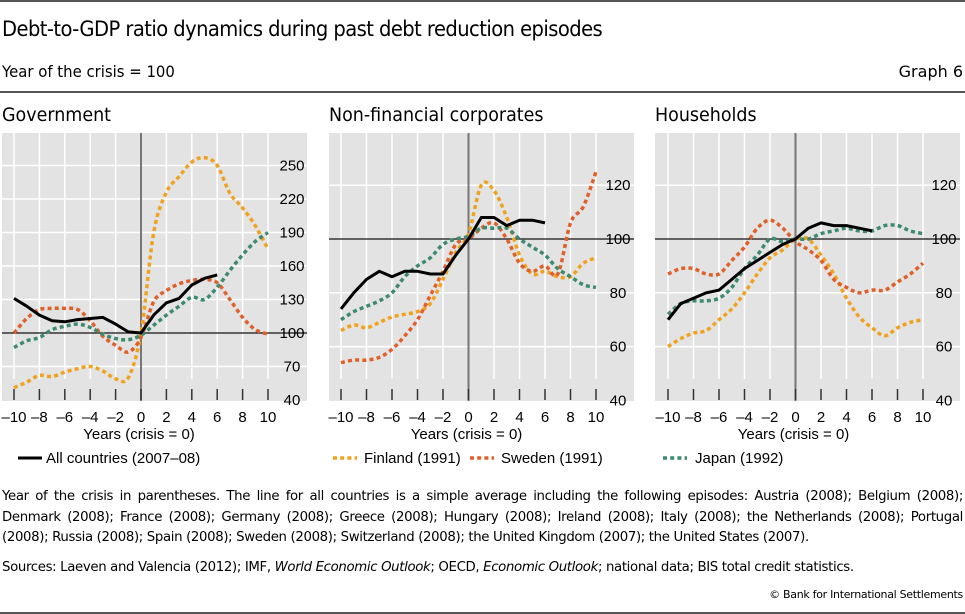  What do you see at coordinates (436, 115) in the screenshot?
I see `panel-title-nfc: Non-financial corporates` at bounding box center [436, 115].